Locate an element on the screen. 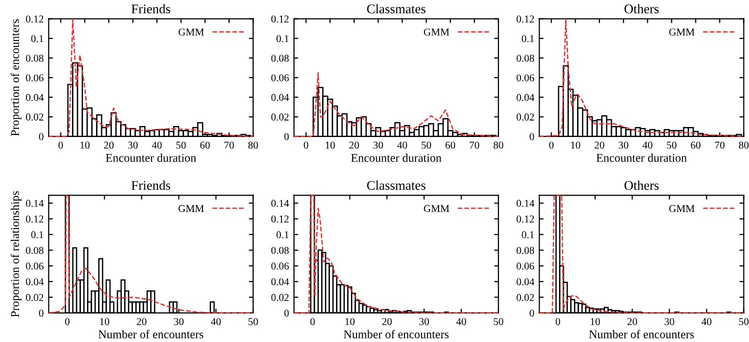 Image resolution: width=749 pixels, height=342 pixels. y-axis-title: Proportion of relationships is located at coordinates (16, 254).